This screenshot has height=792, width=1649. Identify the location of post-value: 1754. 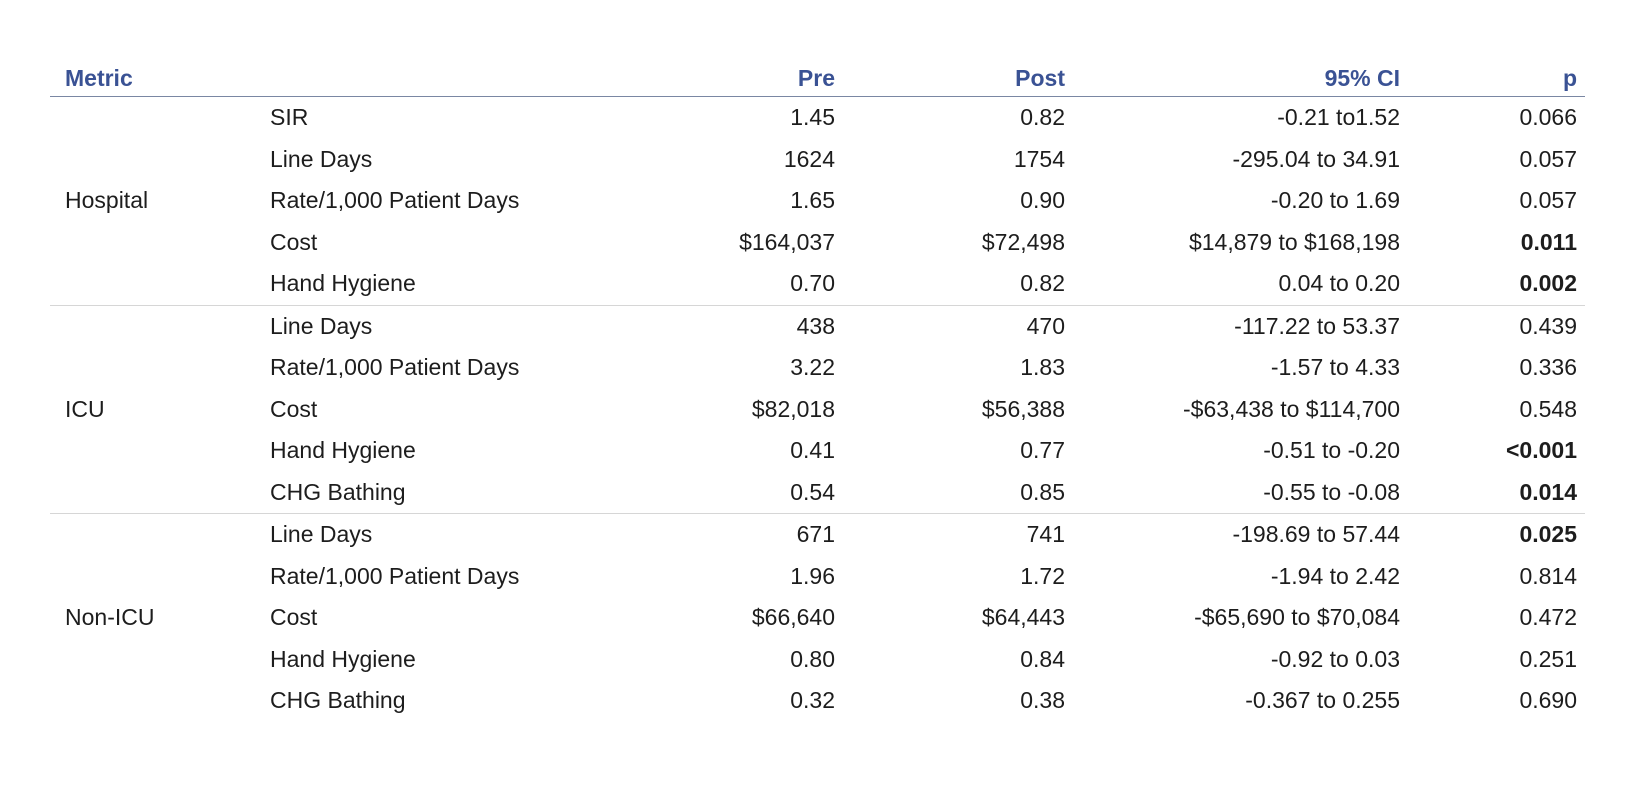
(1039, 158).